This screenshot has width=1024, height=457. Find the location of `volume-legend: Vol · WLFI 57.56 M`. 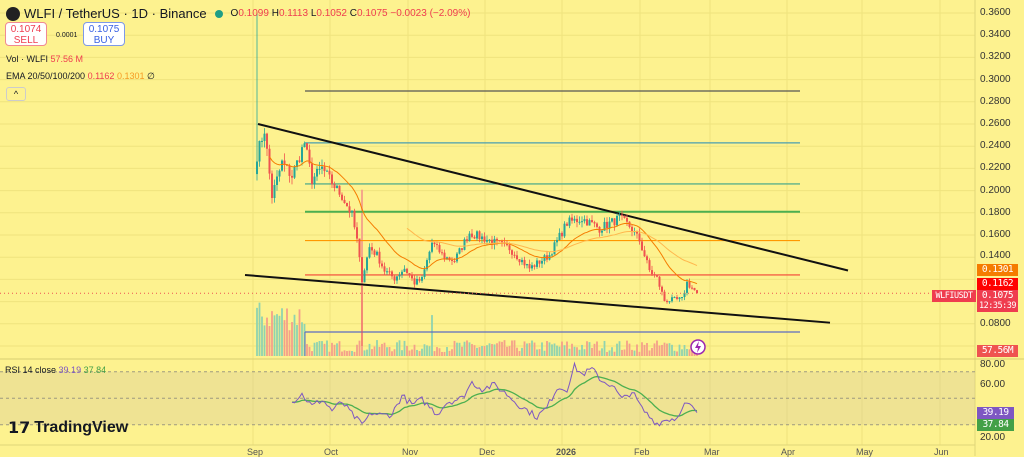

volume-legend: Vol · WLFI 57.56 M is located at coordinates (45, 59).